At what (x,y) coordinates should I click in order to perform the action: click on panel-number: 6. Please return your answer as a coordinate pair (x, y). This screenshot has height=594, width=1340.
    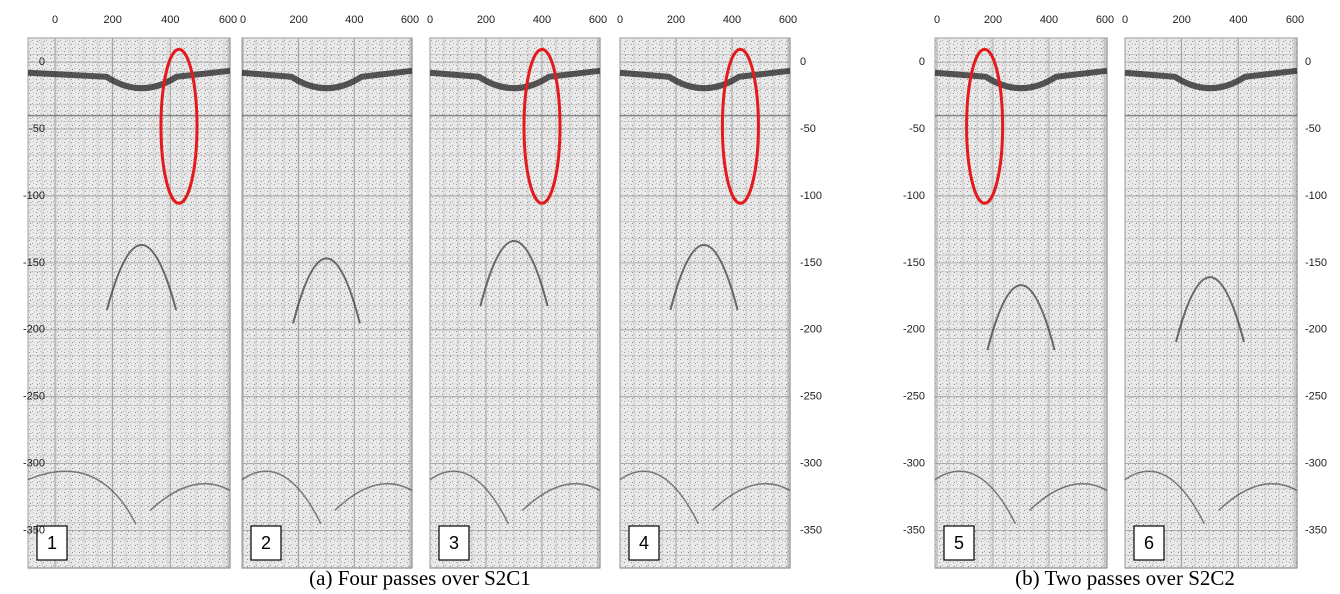
    Looking at the image, I should click on (1149, 543).